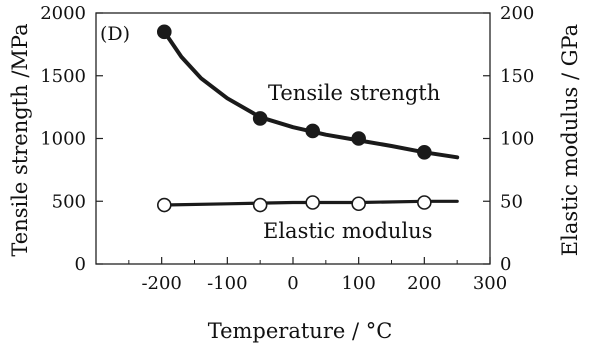 This screenshot has width=594, height=346. Describe the element at coordinates (227, 283) in the screenshot. I see `x-tick-label: -100` at that location.